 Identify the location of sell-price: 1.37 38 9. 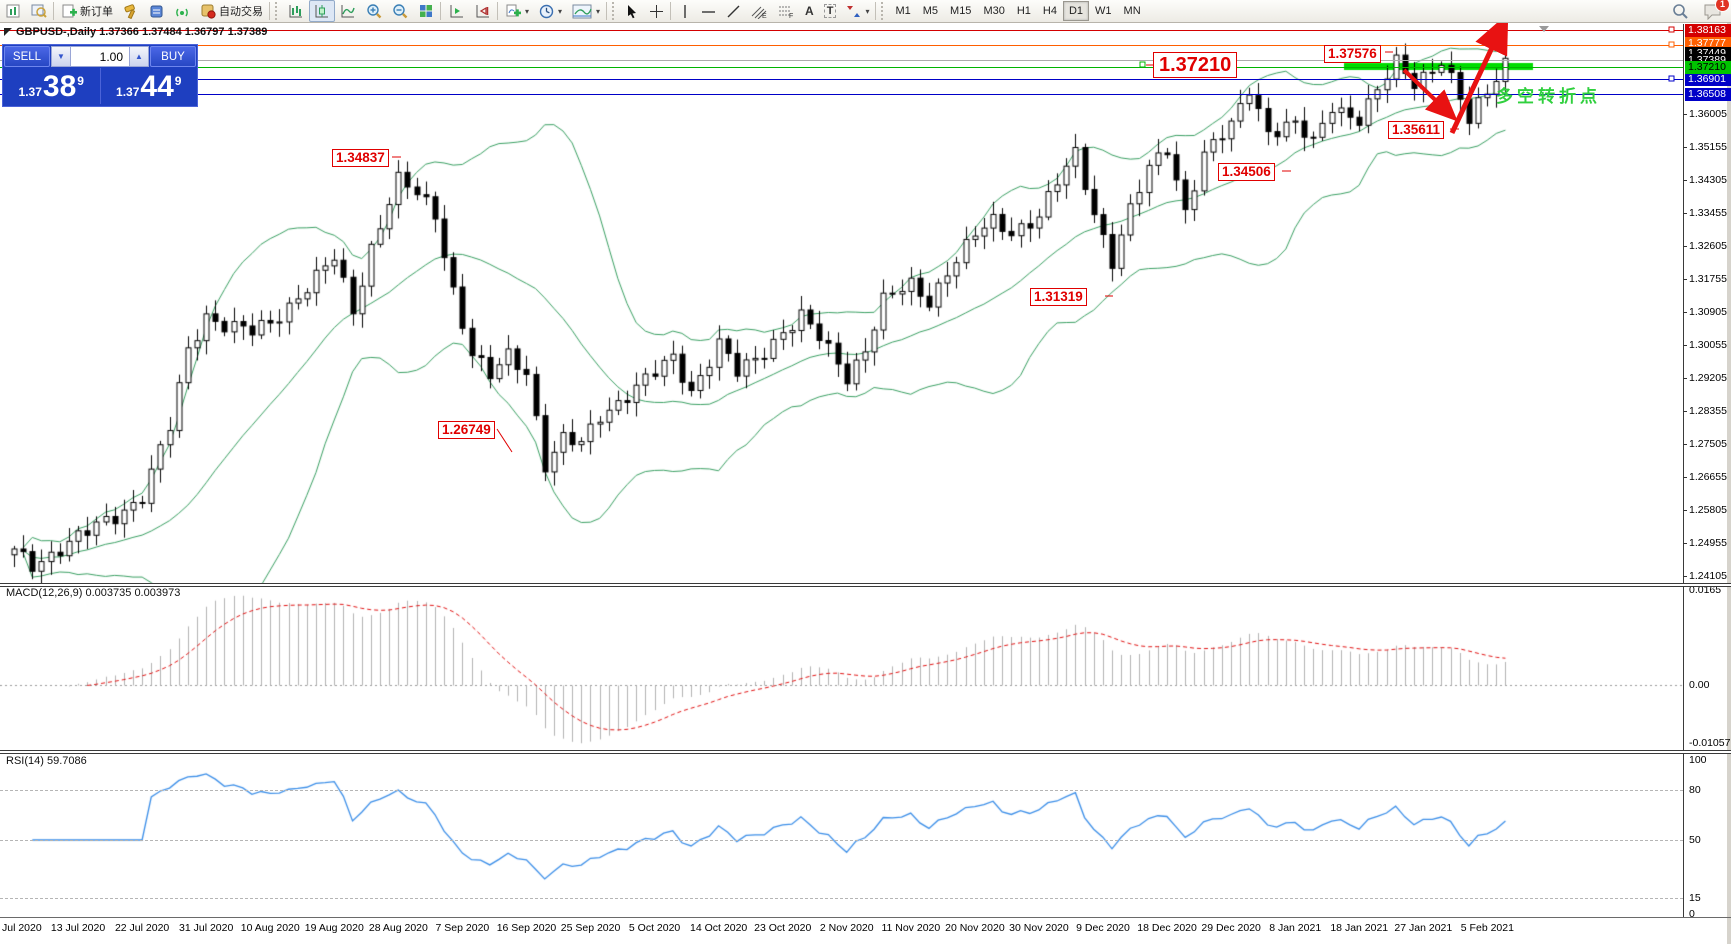
(52, 86).